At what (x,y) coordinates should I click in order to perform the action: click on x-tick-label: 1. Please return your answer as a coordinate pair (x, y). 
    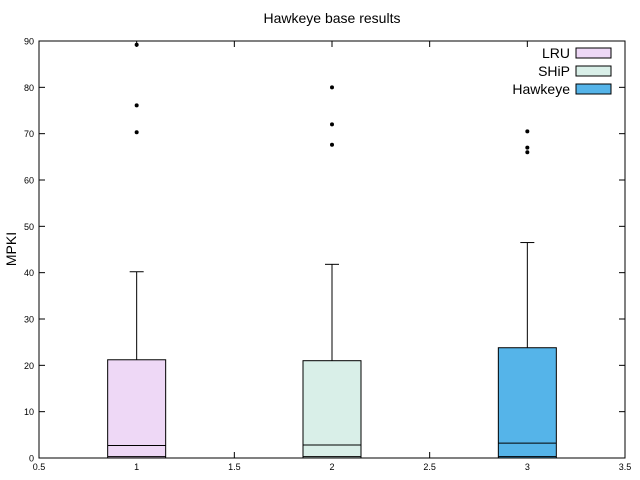
    Looking at the image, I should click on (136, 467).